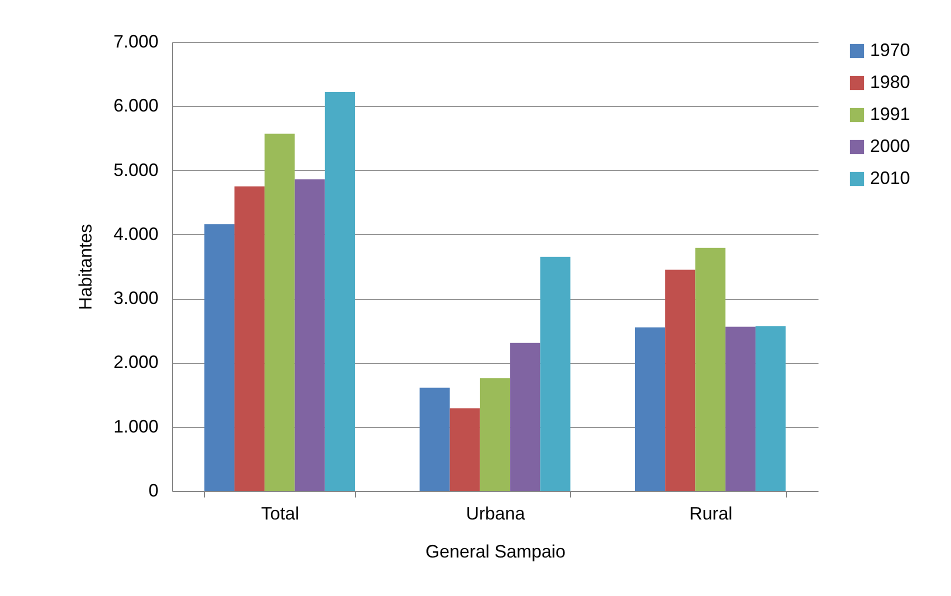 This screenshot has width=951, height=596. What do you see at coordinates (135, 362) in the screenshot?
I see `y-tick-label: 2.000` at bounding box center [135, 362].